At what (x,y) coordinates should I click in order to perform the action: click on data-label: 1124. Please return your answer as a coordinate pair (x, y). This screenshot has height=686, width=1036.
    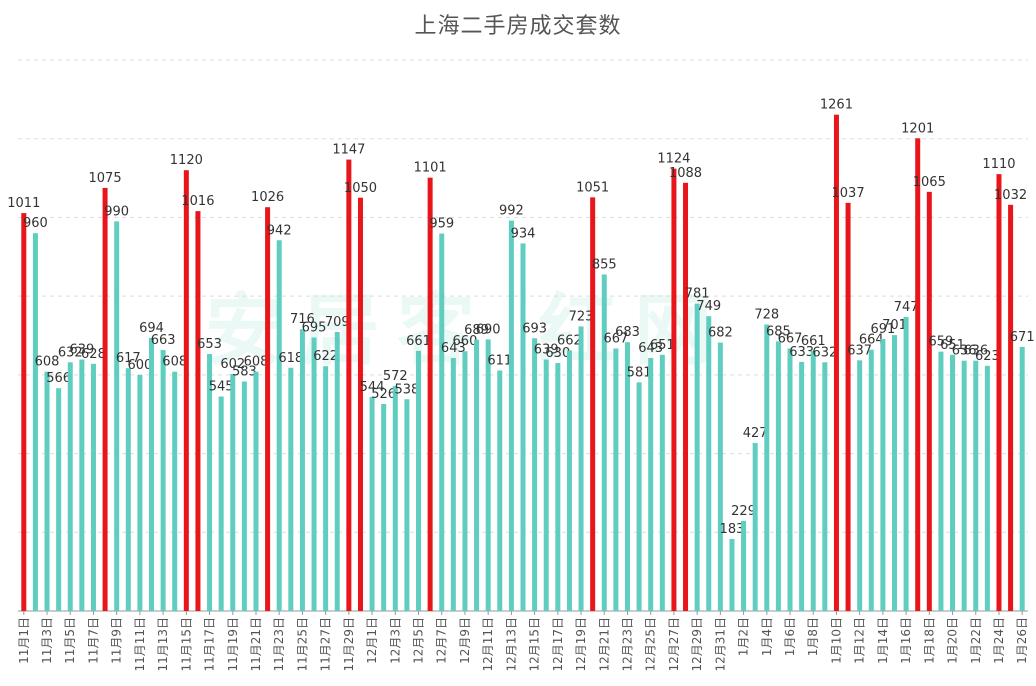
    Looking at the image, I should click on (673, 159).